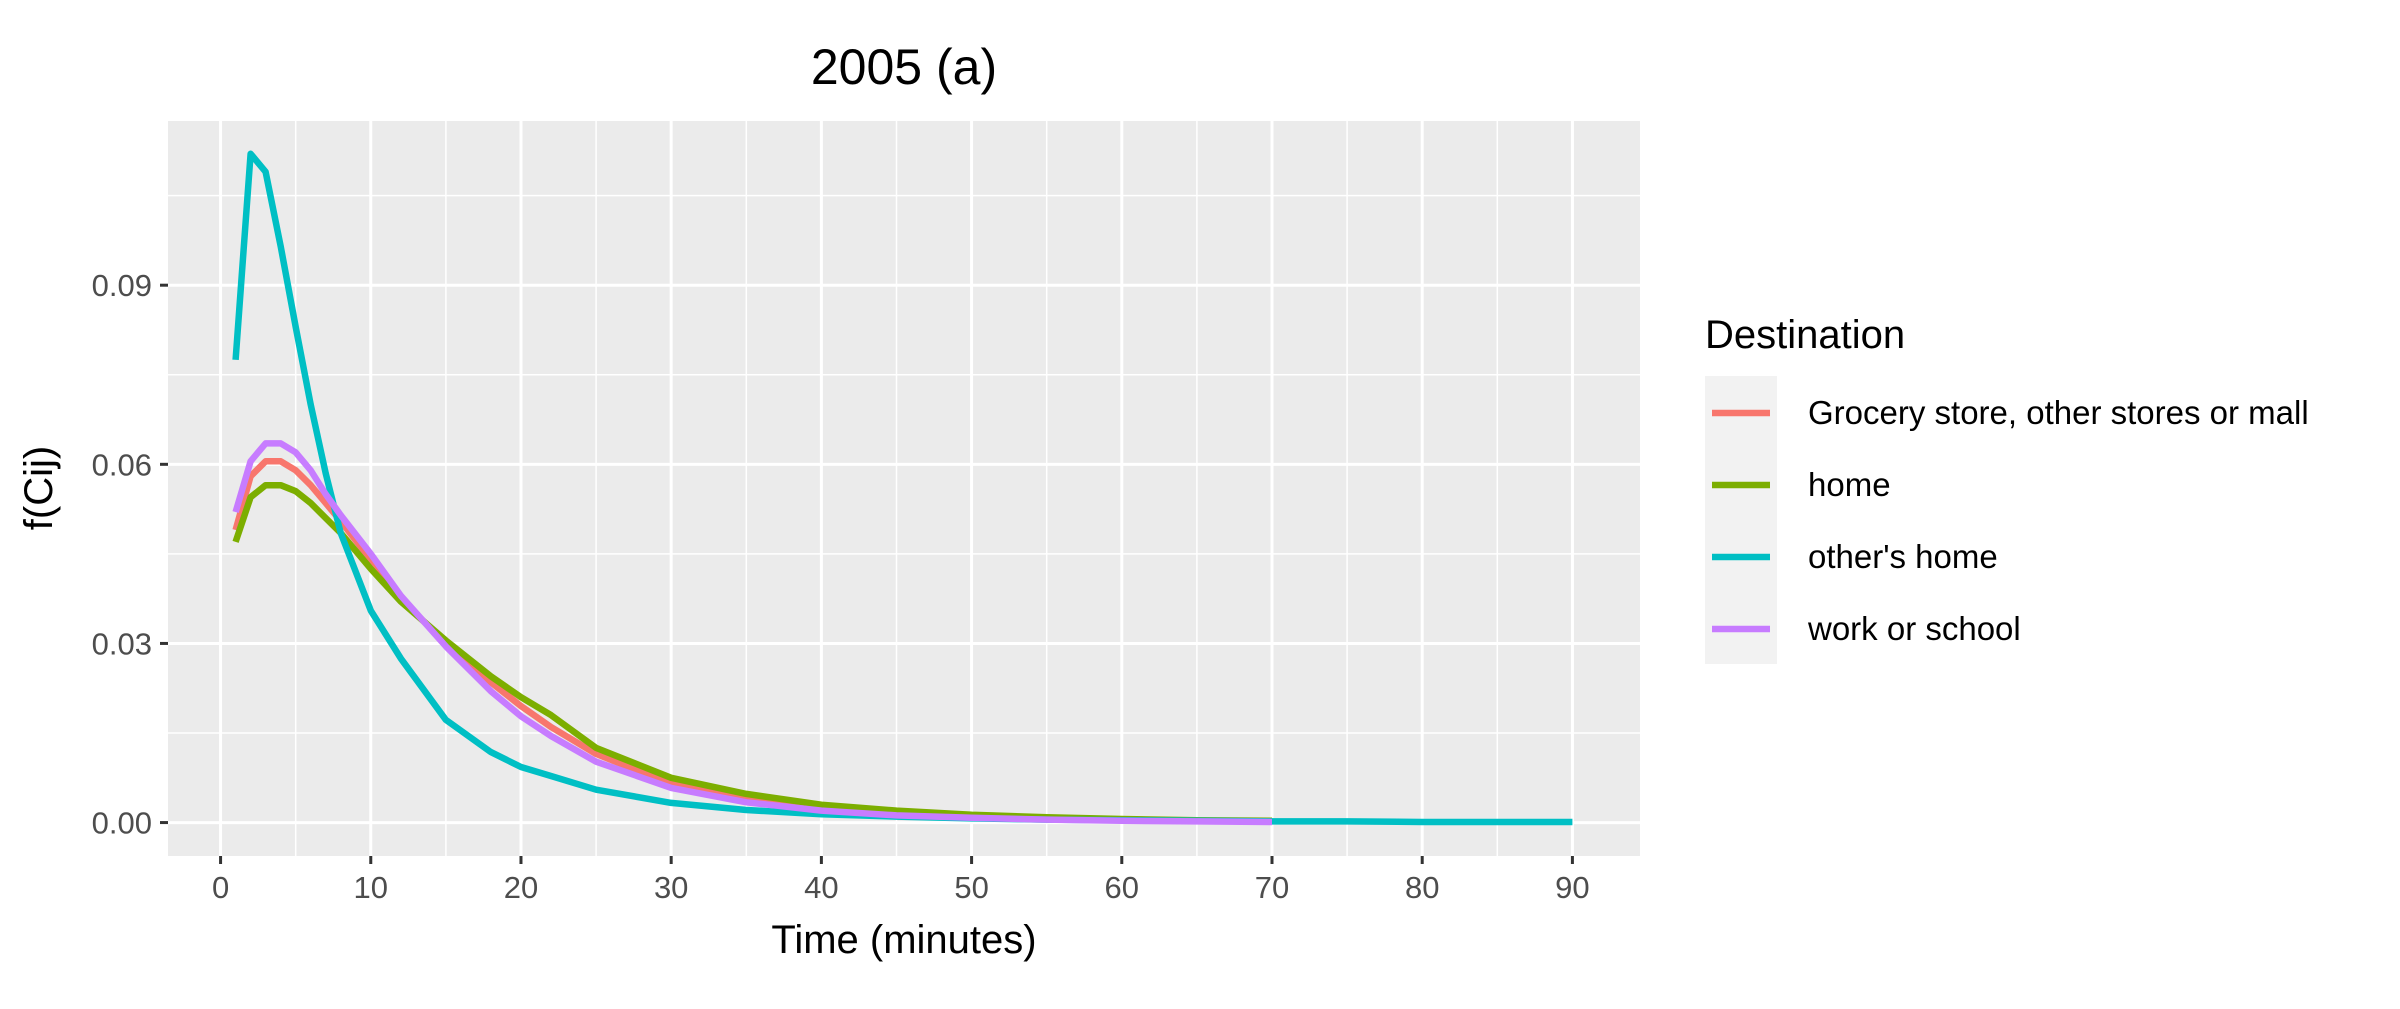 The image size is (2400, 1009). What do you see at coordinates (1422, 887) in the screenshot?
I see `x-tick-label: 80` at bounding box center [1422, 887].